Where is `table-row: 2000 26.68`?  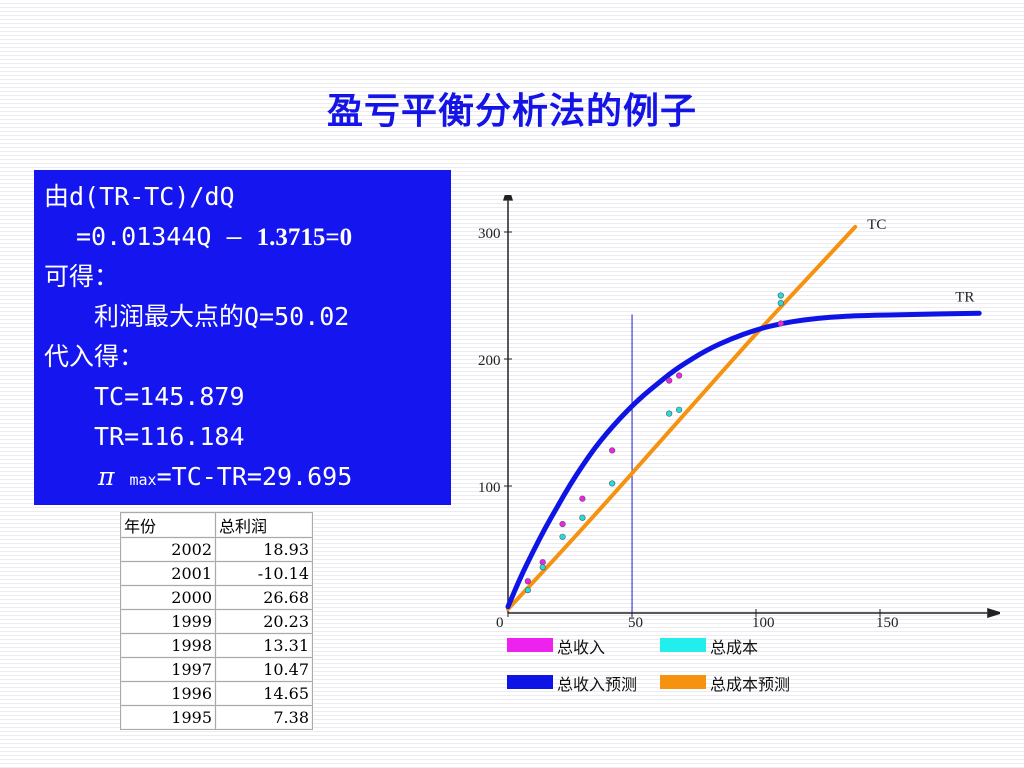
table-row: 2000 26.68 is located at coordinates (216, 597).